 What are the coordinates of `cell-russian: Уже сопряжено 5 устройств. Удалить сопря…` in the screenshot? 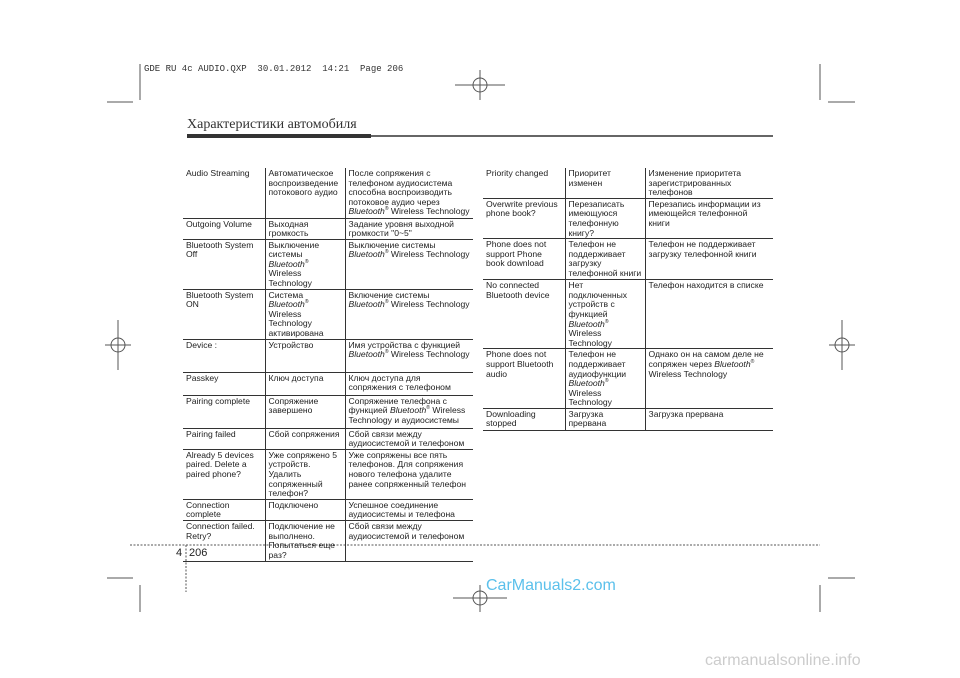 It's located at (304, 474).